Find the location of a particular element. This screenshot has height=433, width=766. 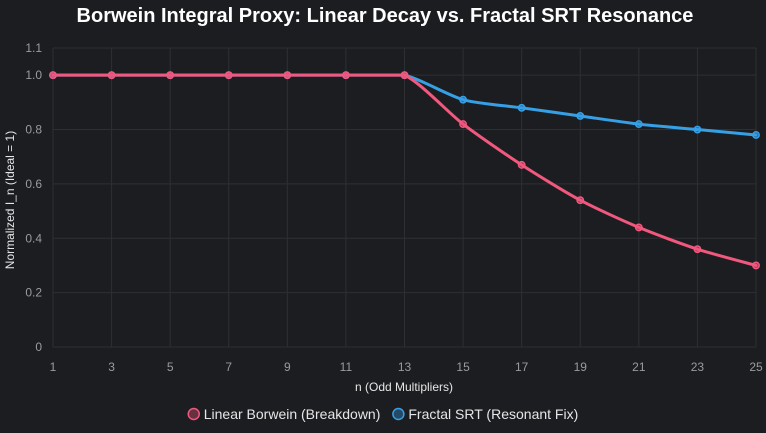

y-tick-label: 0.4 is located at coordinates (33, 238).